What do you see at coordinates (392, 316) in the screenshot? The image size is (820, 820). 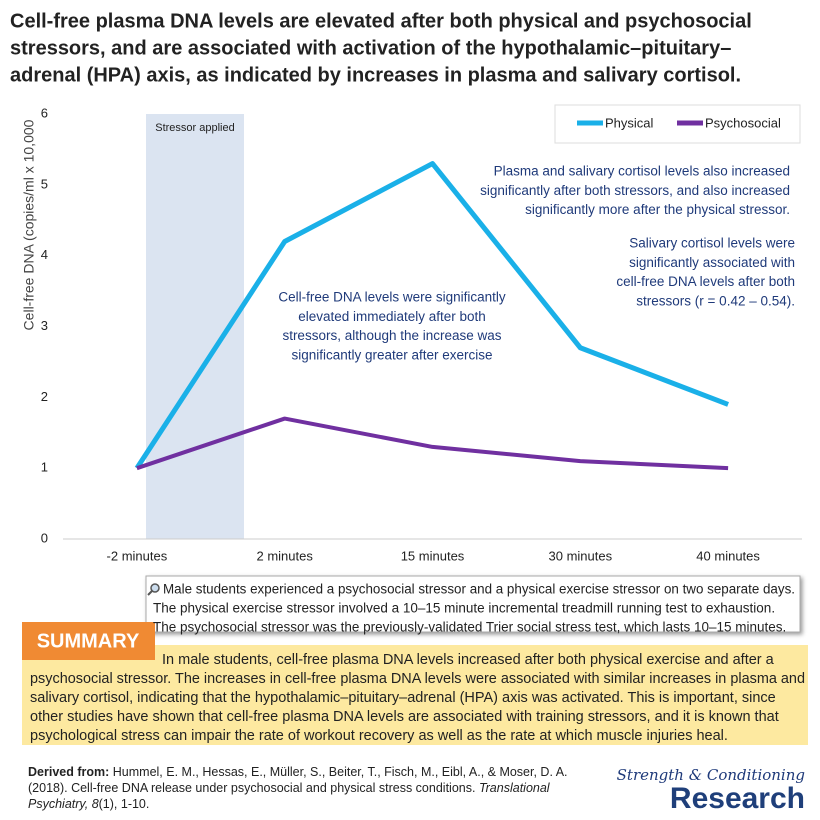 I see `annotation: elevated immediately after both` at bounding box center [392, 316].